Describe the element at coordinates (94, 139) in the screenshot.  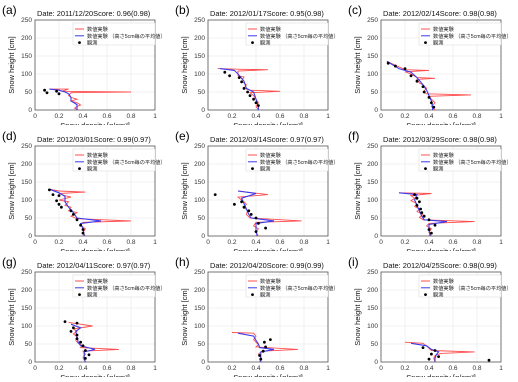
I see `panel-title: Date: 2012/03/01Score: 0.99(0.97)` at that location.